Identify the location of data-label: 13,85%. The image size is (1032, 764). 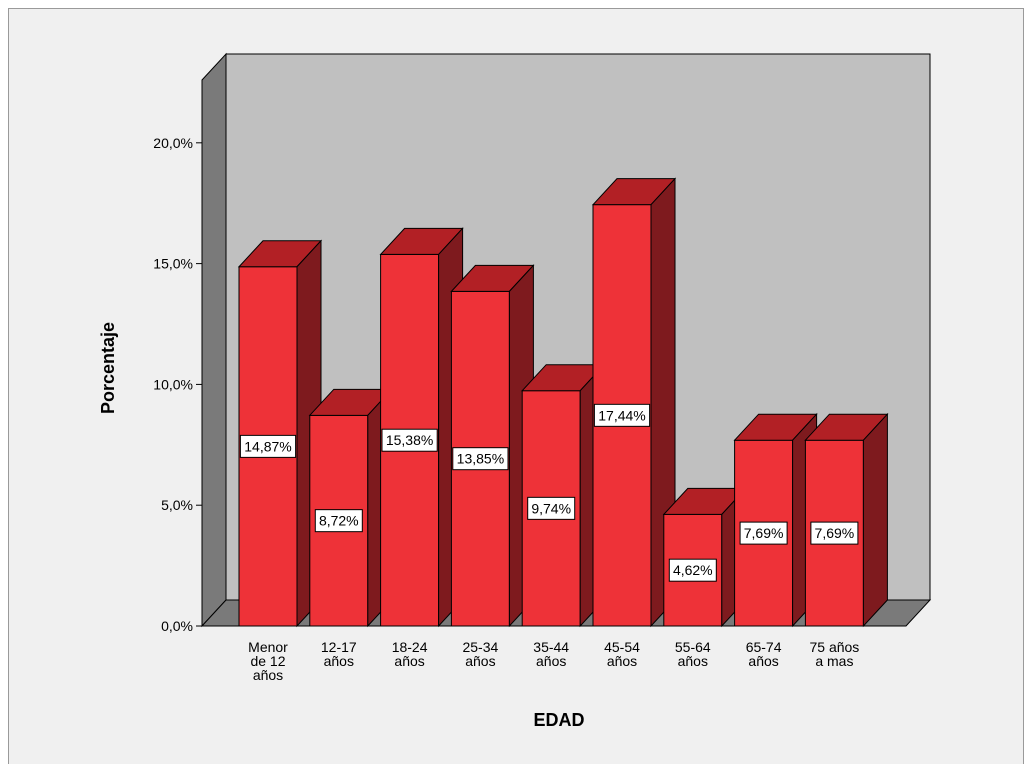
(480, 459).